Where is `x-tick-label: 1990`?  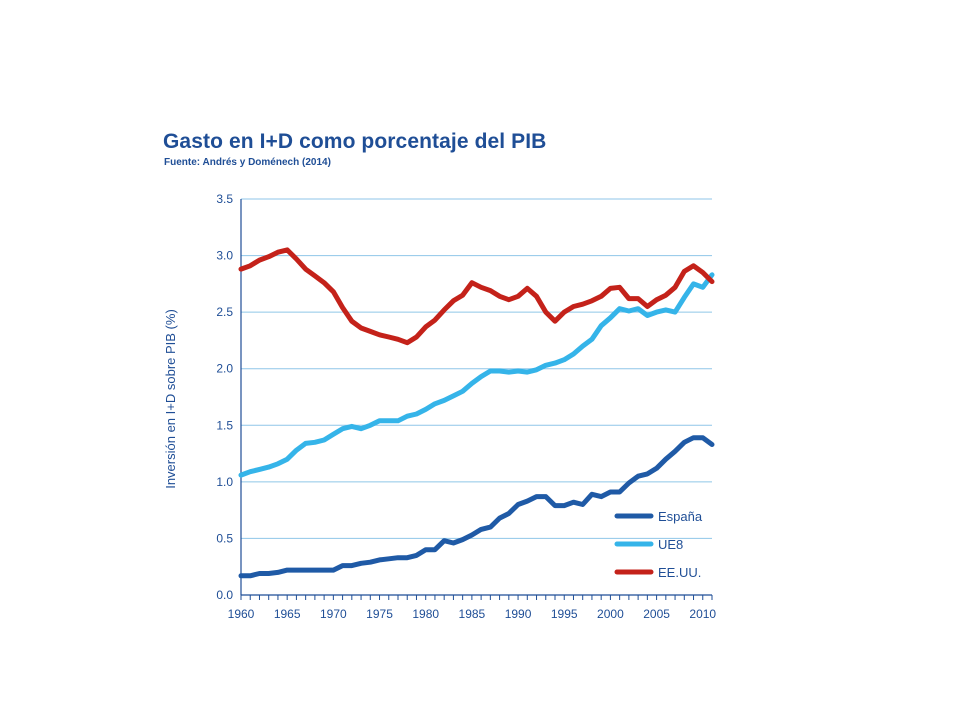
x-tick-label: 1990 is located at coordinates (518, 614).